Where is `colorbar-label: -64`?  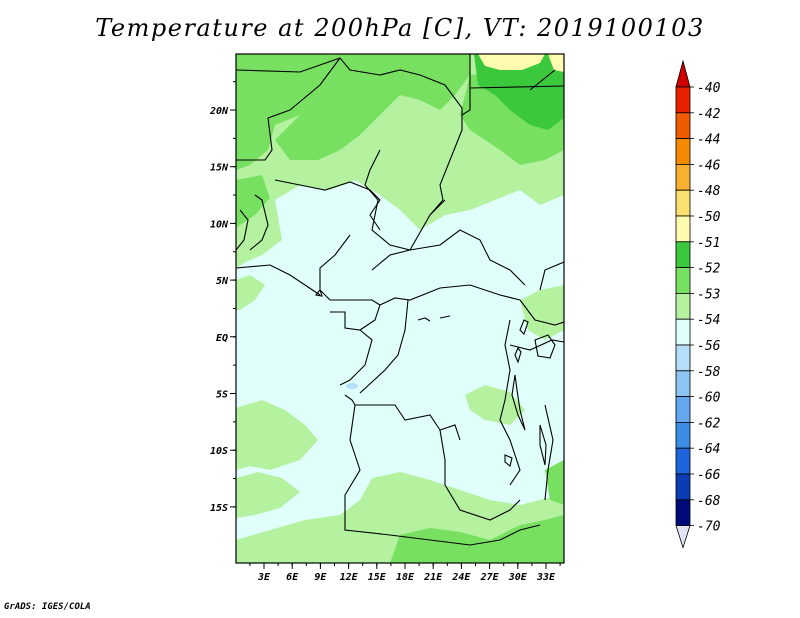 colorbar-label: -64 is located at coordinates (708, 449).